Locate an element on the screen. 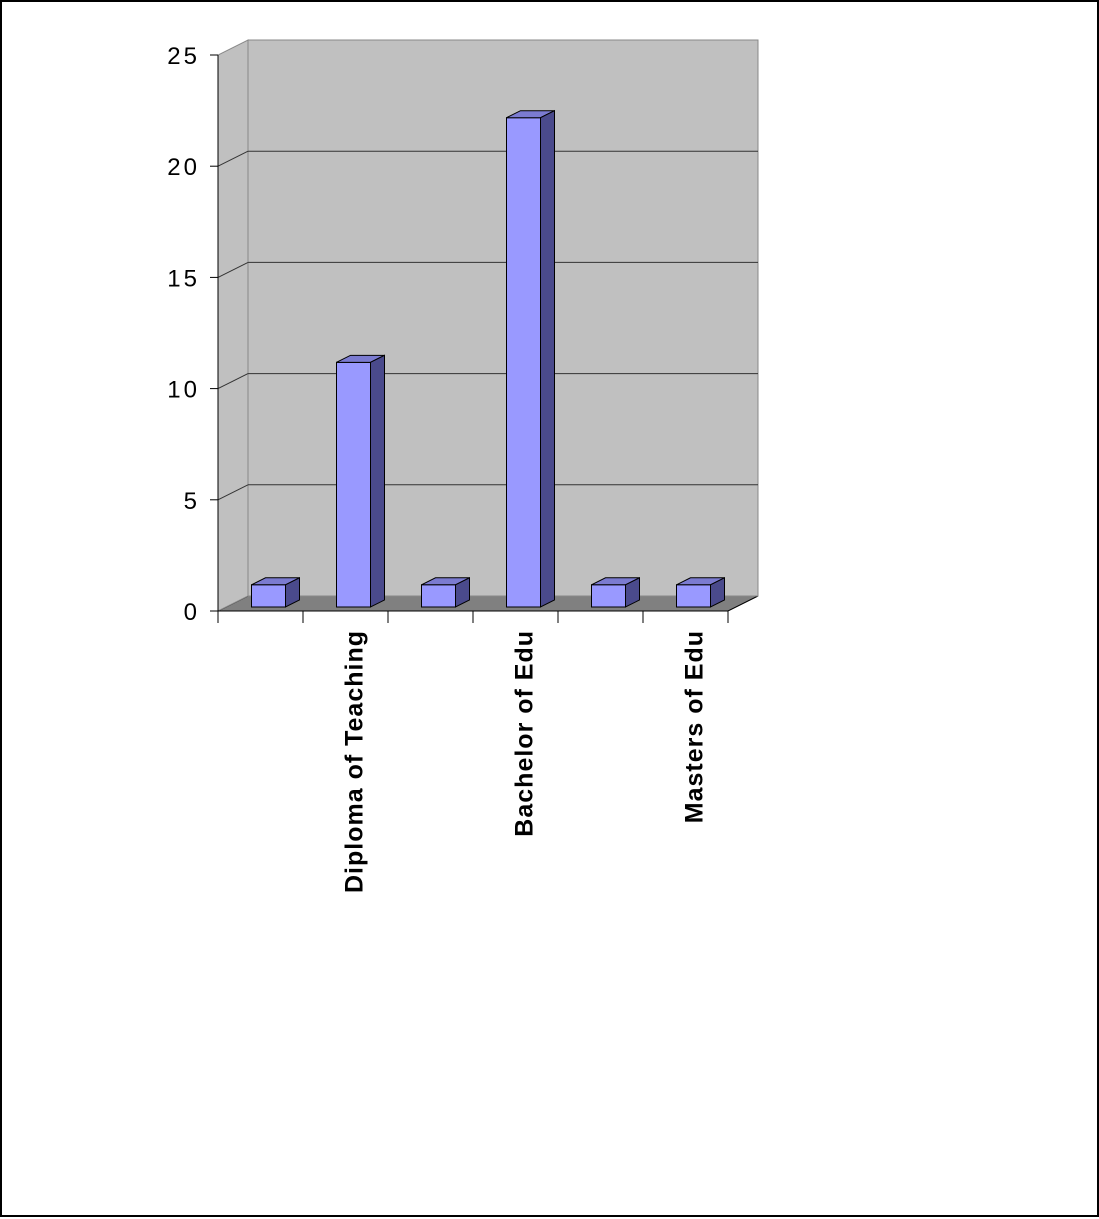  y-tick-label: 10 is located at coordinates (183, 390).